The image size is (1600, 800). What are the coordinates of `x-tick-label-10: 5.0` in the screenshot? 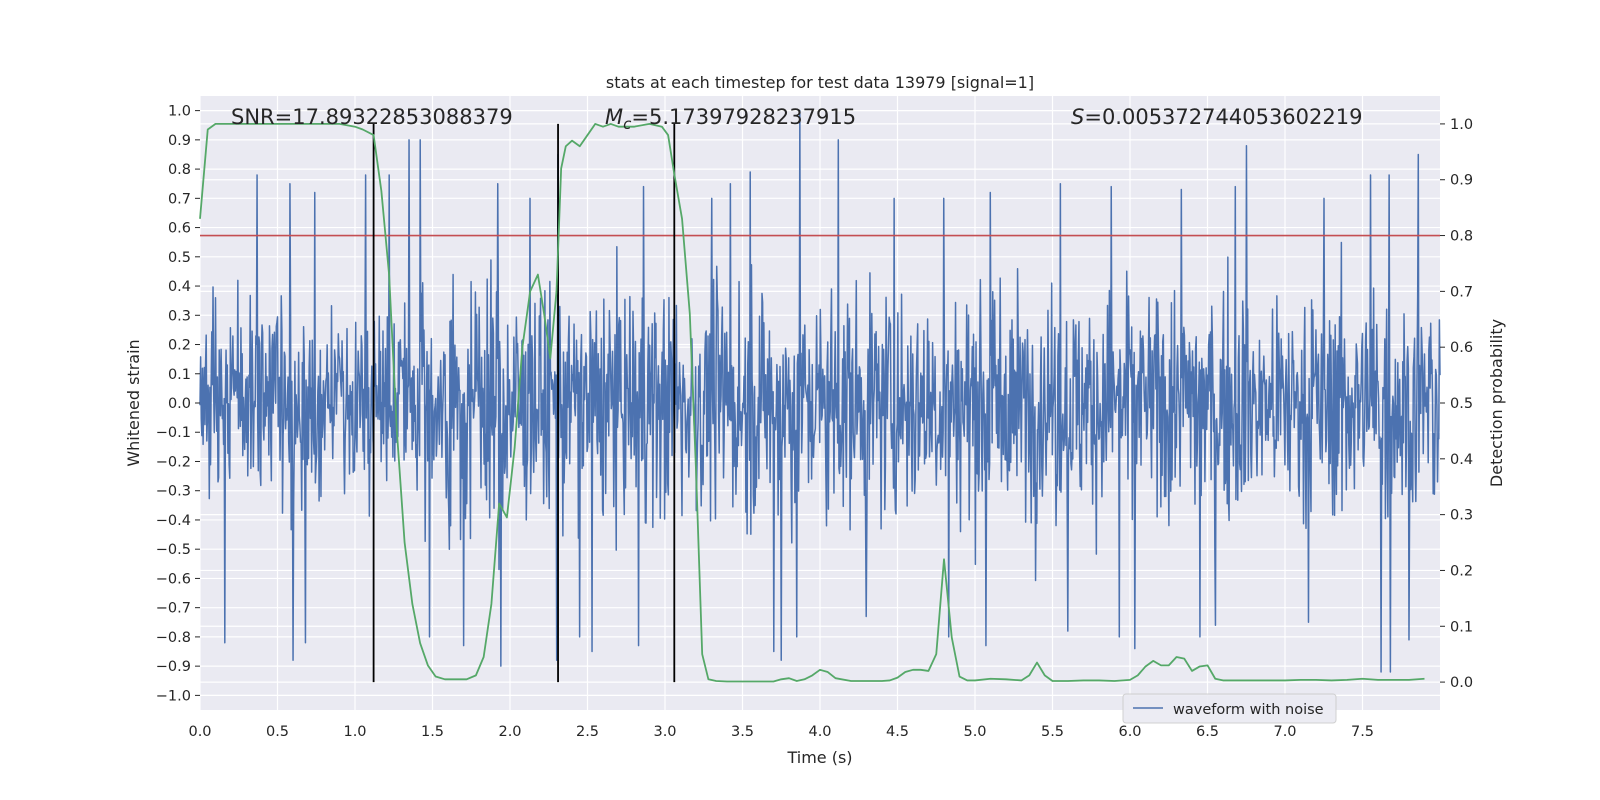 It's located at (974, 732).